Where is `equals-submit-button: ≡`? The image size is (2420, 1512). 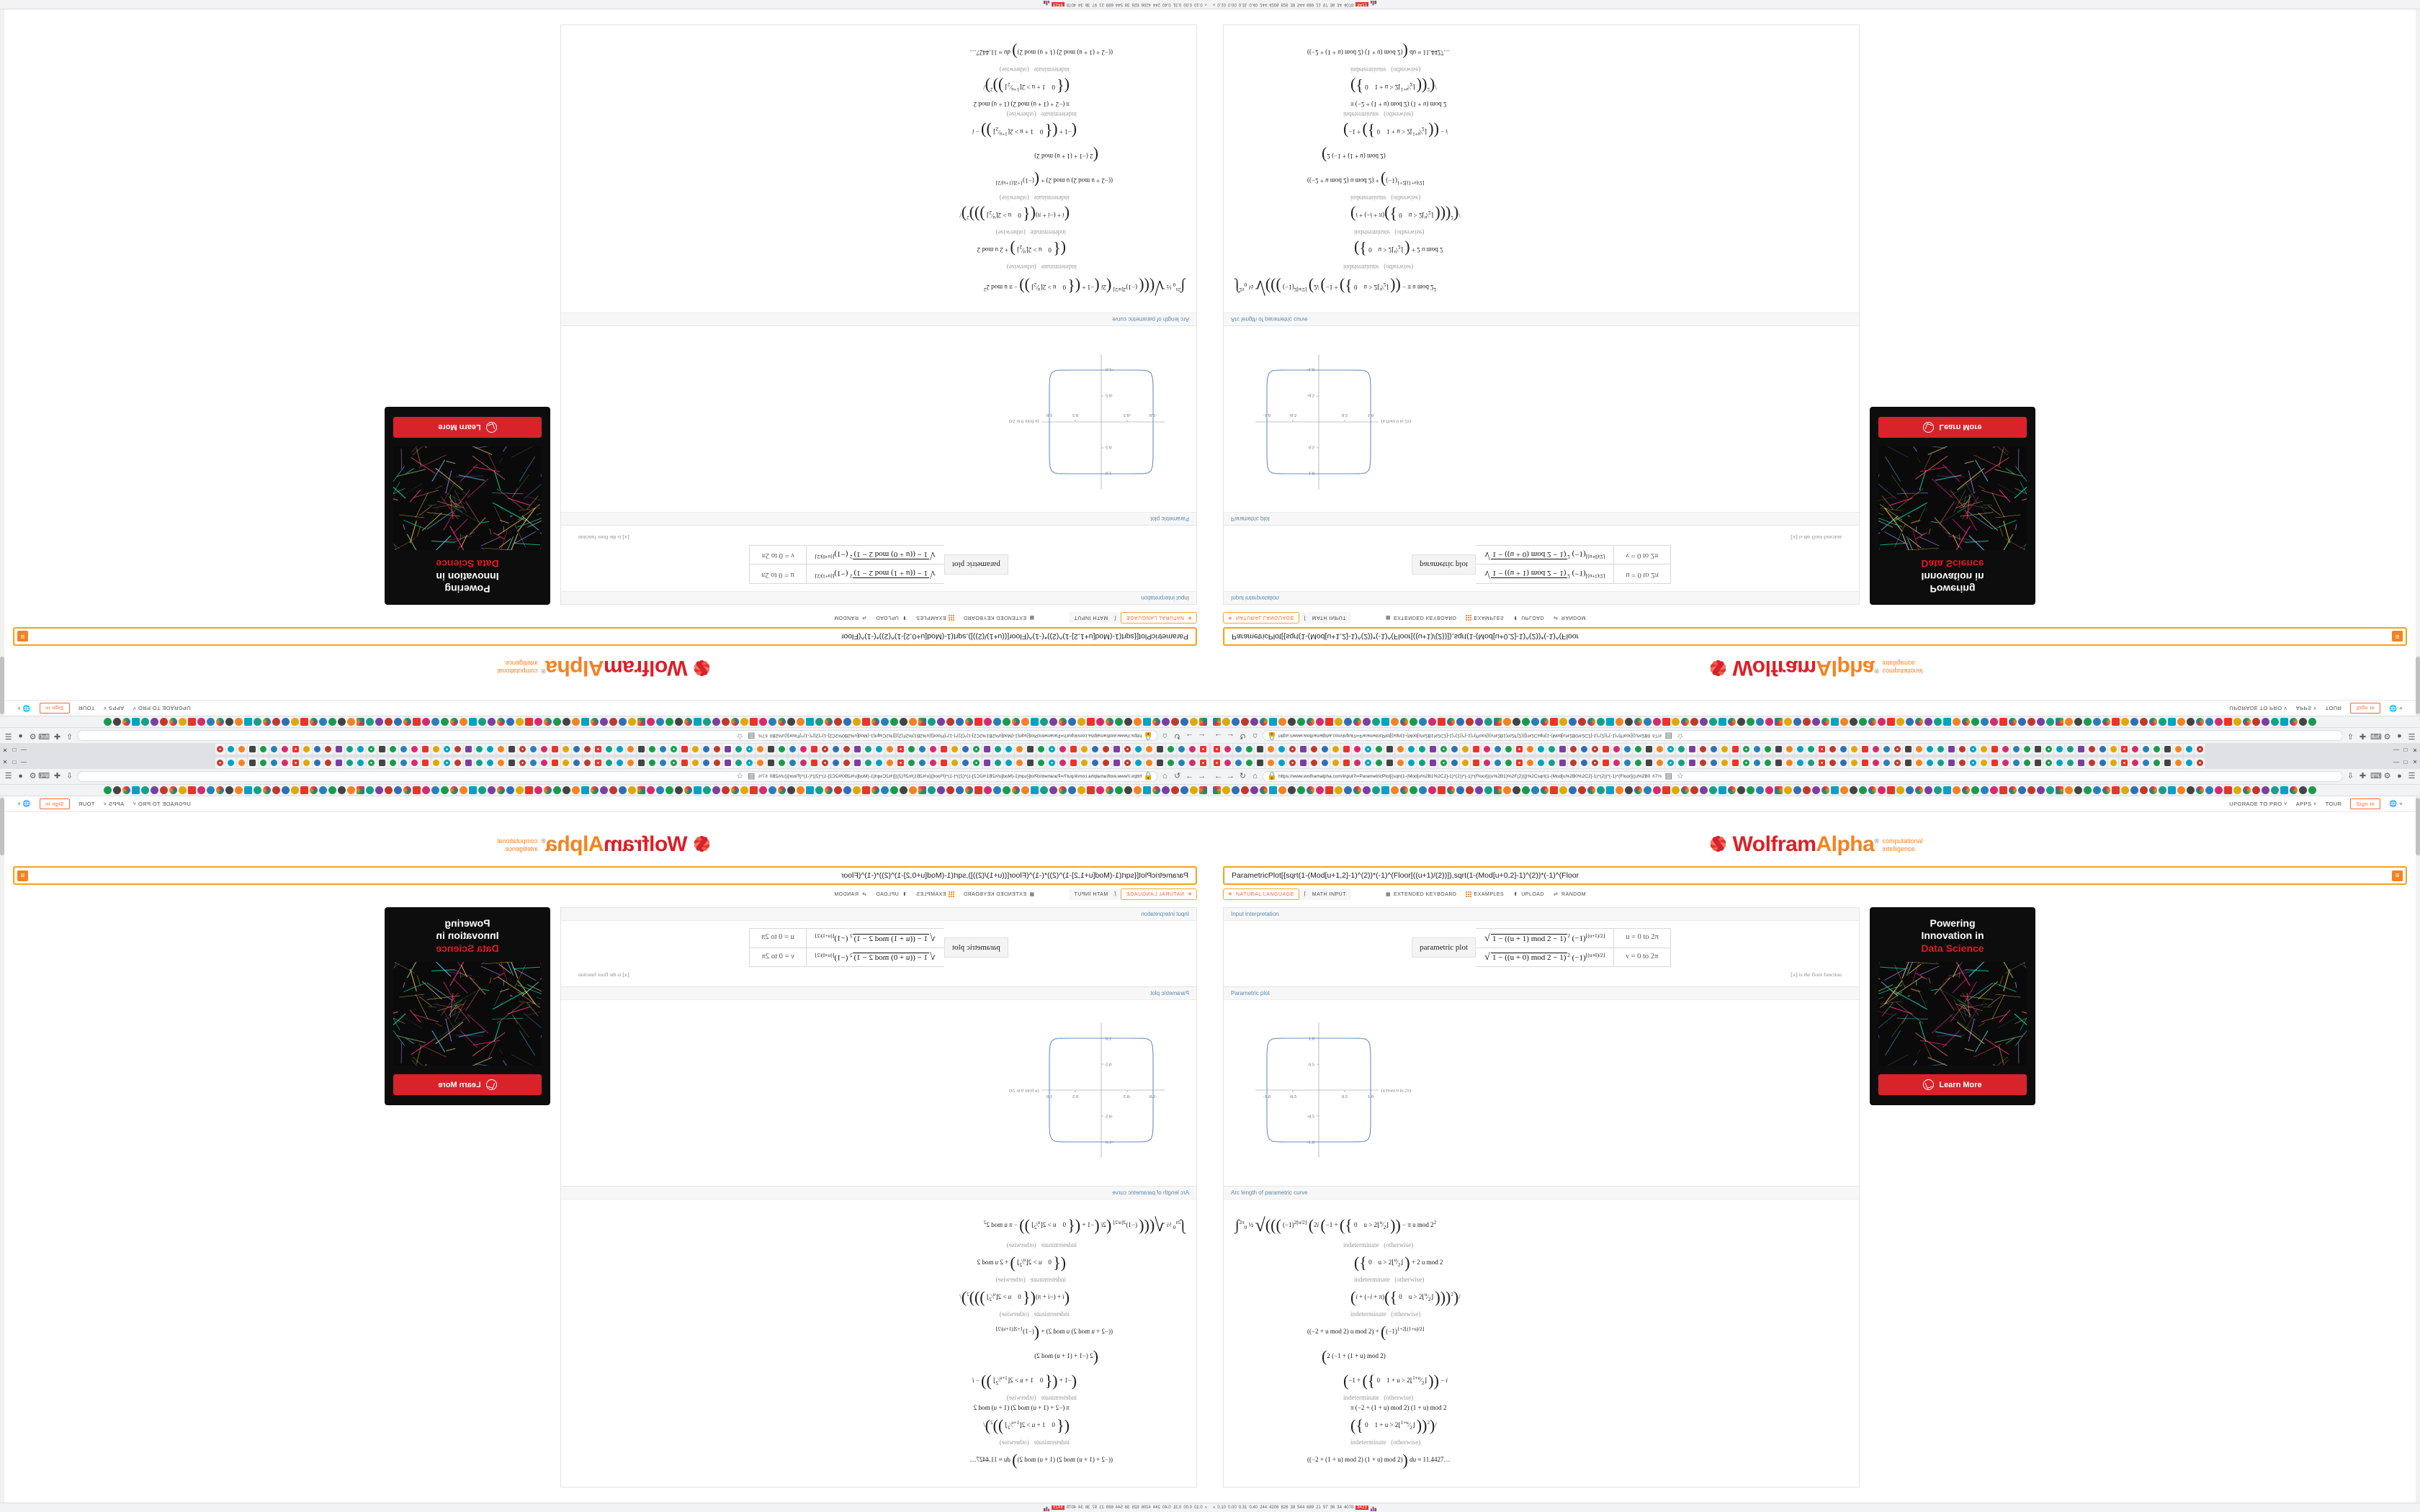
equals-submit-button: ≡ is located at coordinates (22, 875).